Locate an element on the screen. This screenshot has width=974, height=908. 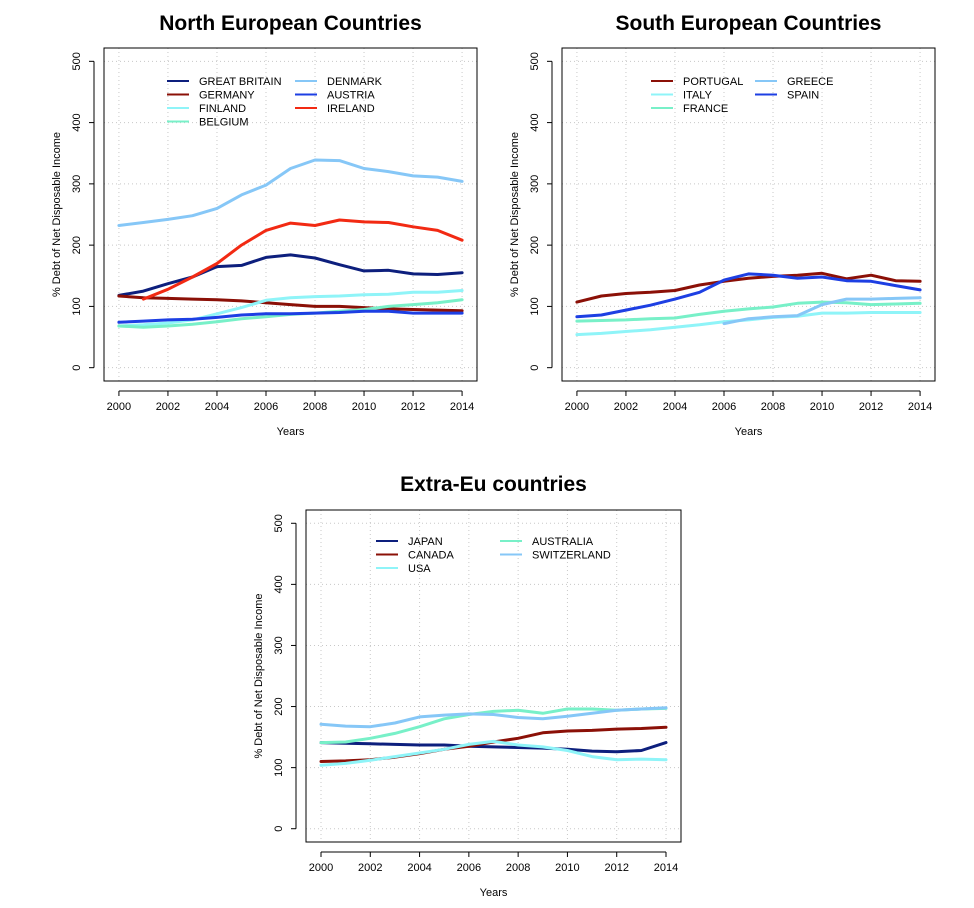
series-line-portugal is located at coordinates (748, 287).